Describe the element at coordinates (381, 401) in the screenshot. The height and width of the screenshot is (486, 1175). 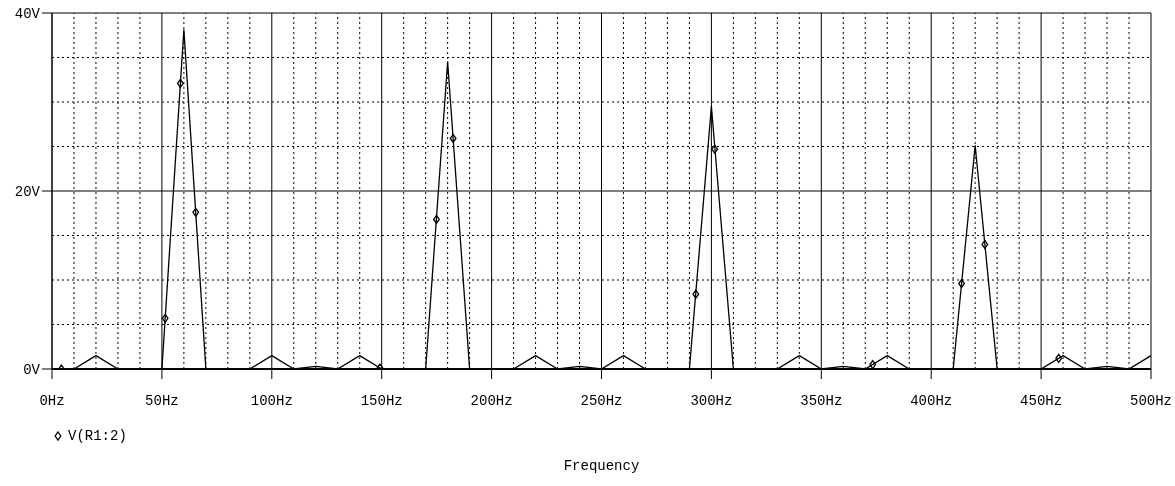
I see `x-tick-label: 150Hz` at that location.